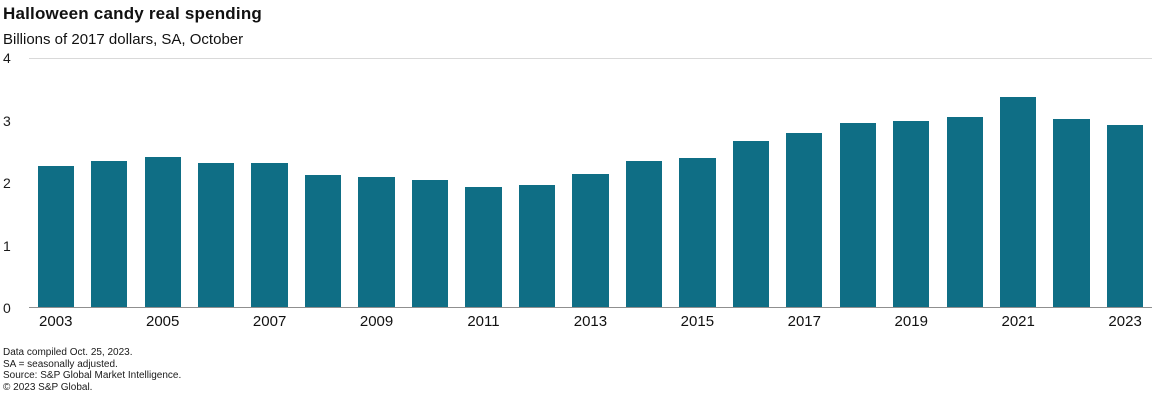 The image size is (1158, 415). Describe the element at coordinates (1071, 213) in the screenshot. I see `bar-2022` at that location.